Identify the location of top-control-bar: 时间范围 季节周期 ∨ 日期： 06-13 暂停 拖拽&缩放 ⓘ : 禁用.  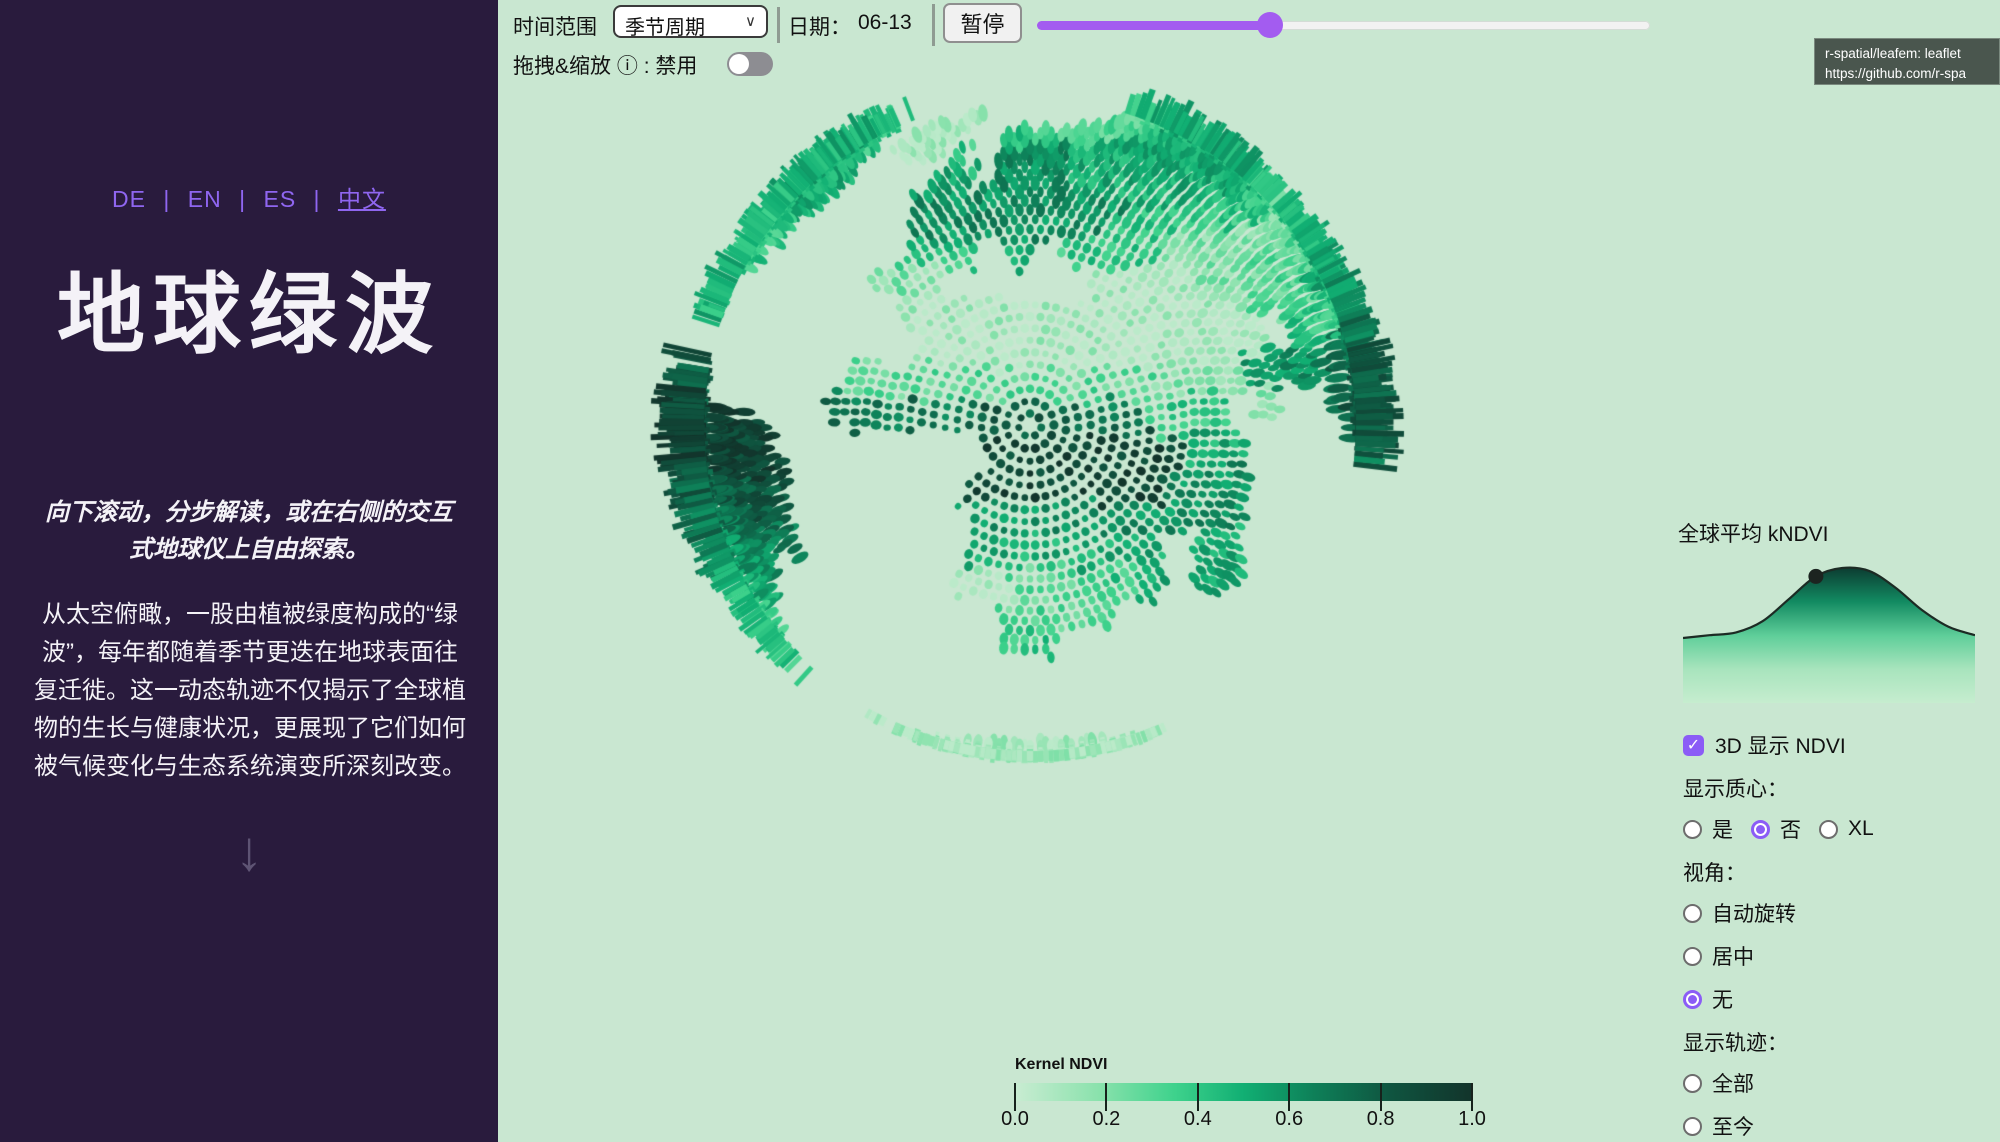
(1249, 41).